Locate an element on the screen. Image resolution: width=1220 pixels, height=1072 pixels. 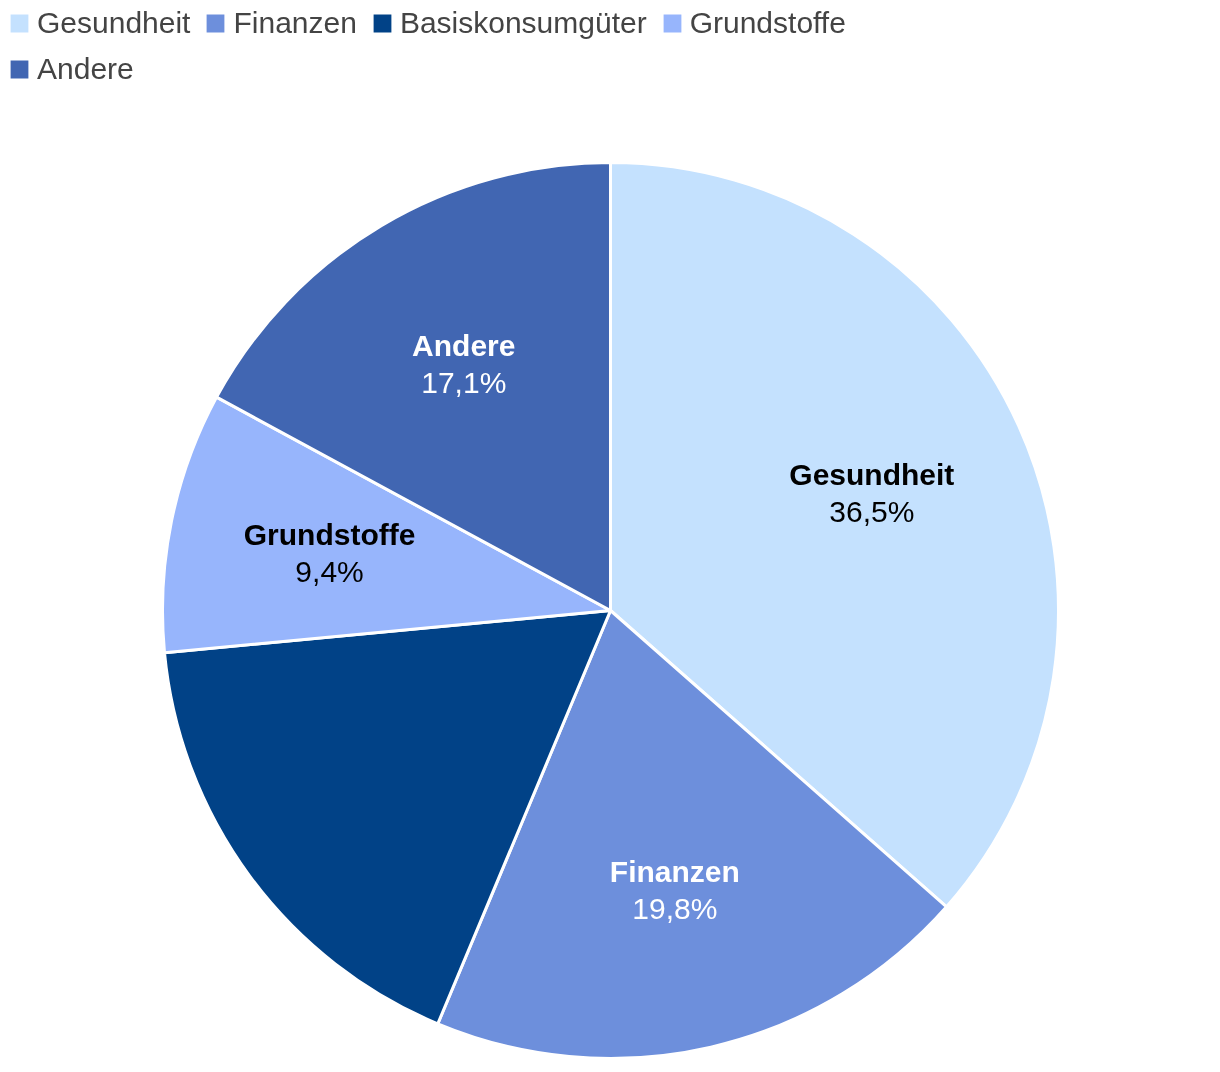
legend-label: Andere is located at coordinates (85, 69).